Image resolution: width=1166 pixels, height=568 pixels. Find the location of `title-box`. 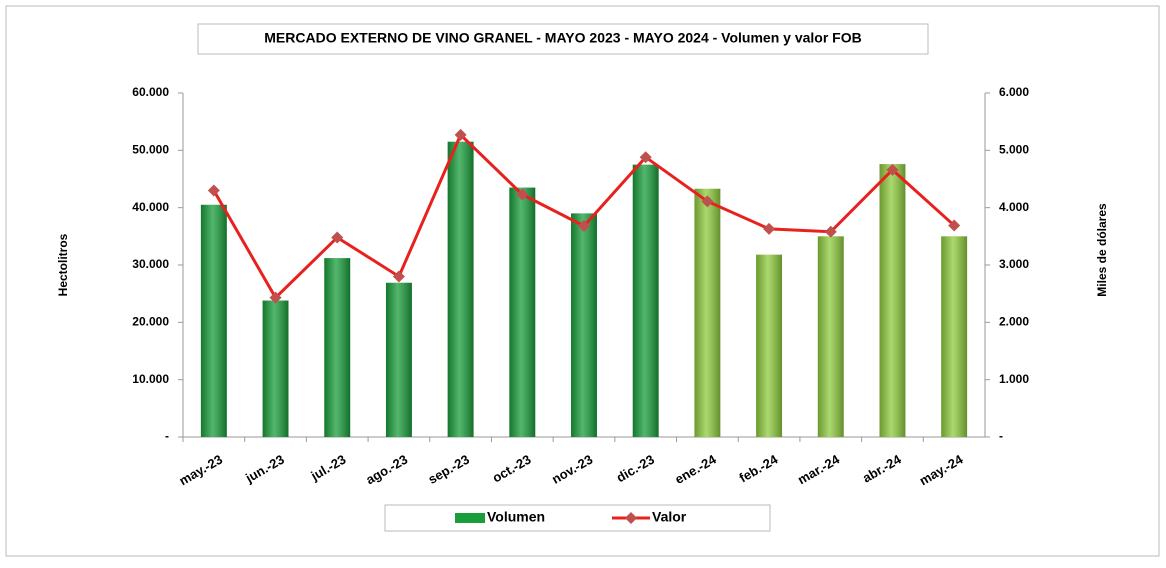

title-box is located at coordinates (563, 39).